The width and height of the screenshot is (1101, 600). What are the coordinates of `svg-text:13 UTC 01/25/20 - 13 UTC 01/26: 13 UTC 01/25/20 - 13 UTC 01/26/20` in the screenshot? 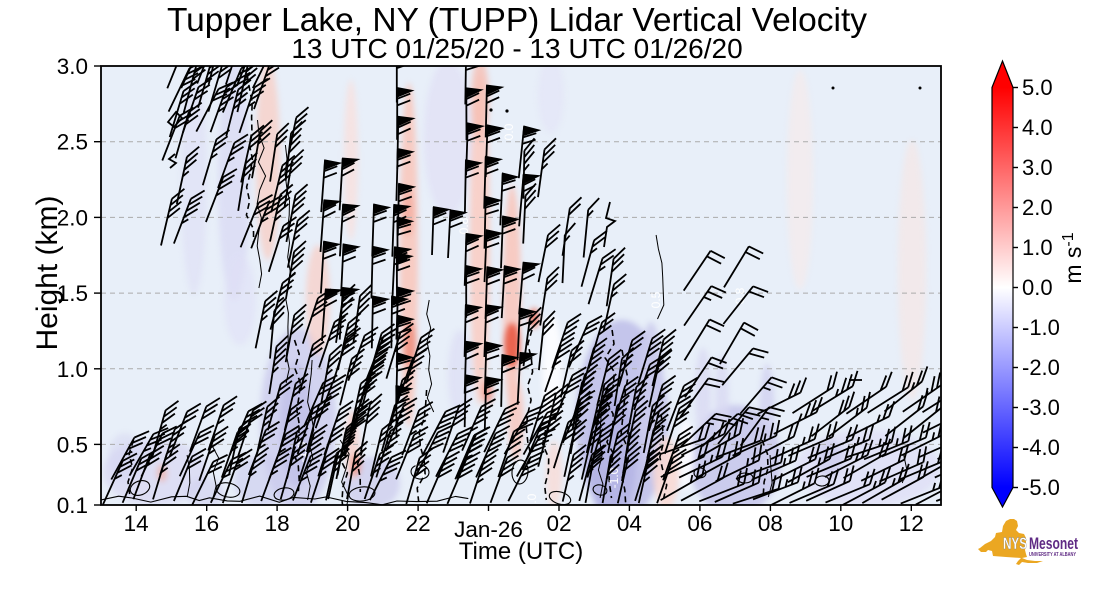 It's located at (516, 48).